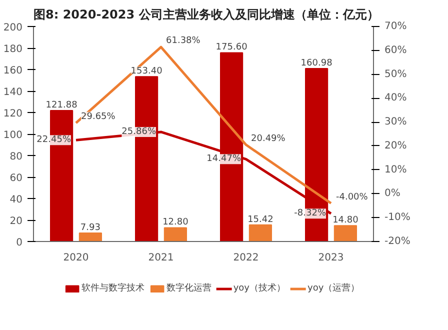 This screenshot has width=448, height=330. Describe the element at coordinates (183, 41) in the screenshot. I see `data-label: 61.38%` at that location.